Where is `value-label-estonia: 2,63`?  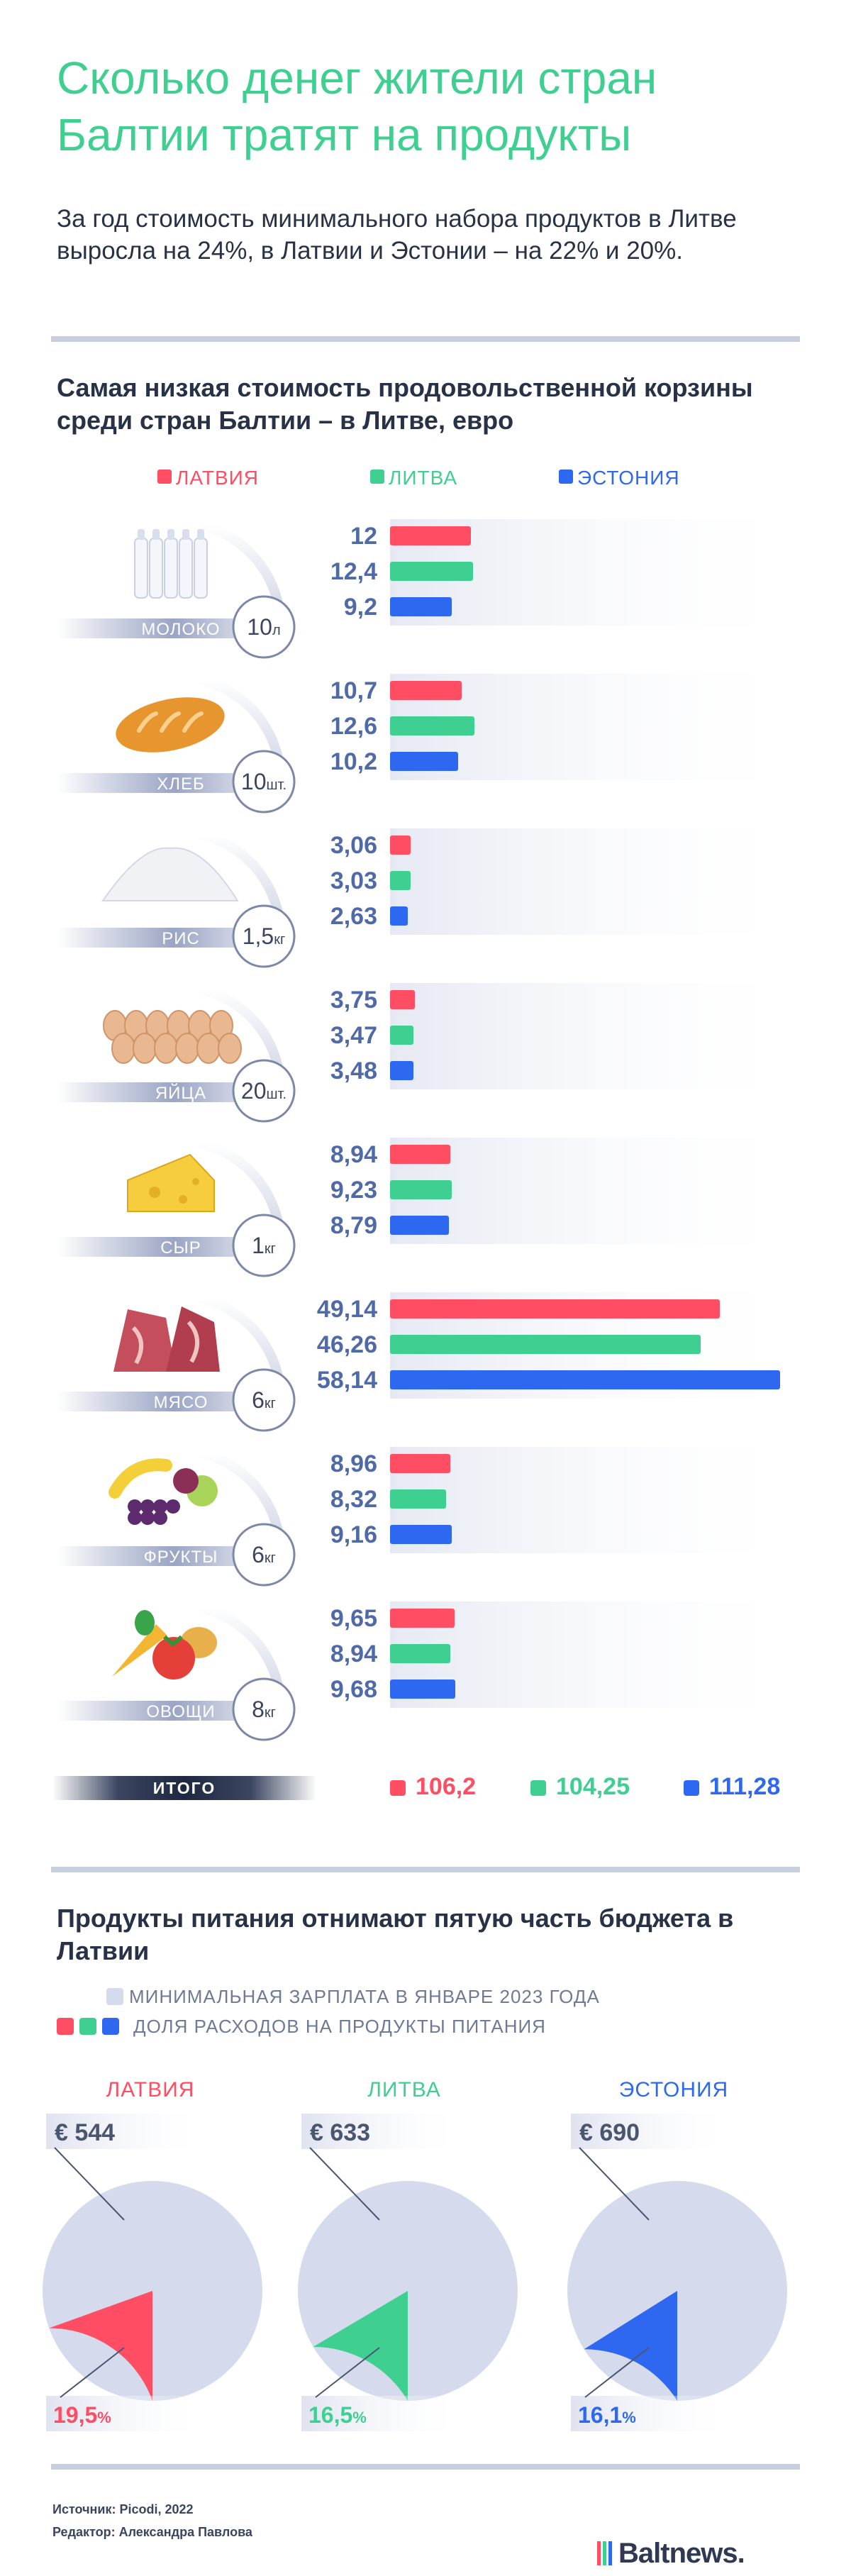
value-label-estonia: 2,63 is located at coordinates (353, 916).